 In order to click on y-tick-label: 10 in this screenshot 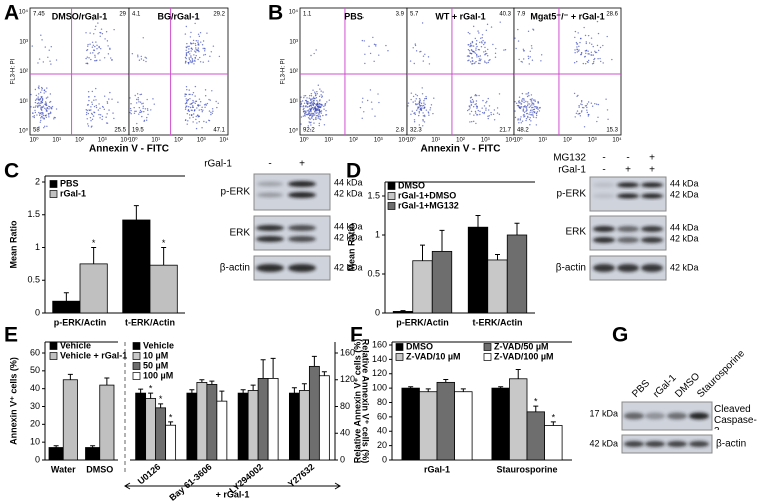, I will do `click(35, 442)`.